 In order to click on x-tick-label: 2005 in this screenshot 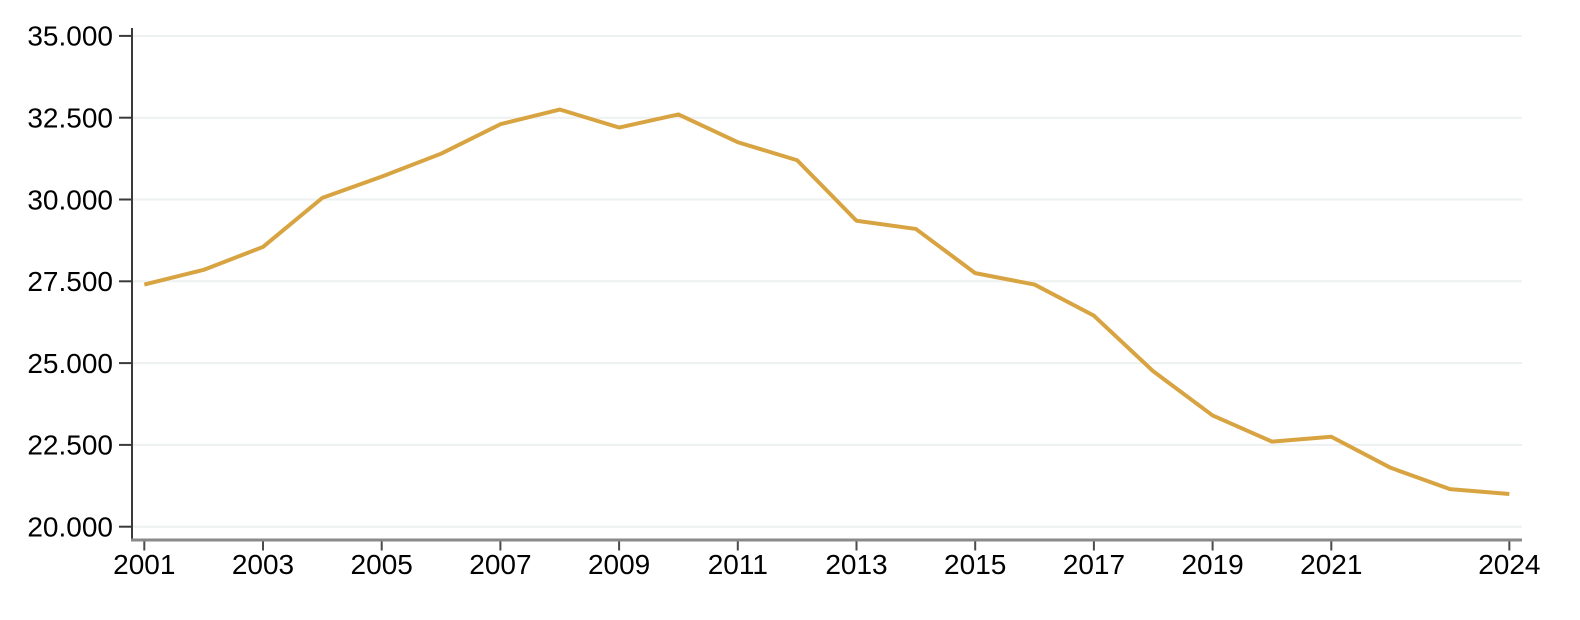, I will do `click(382, 564)`.